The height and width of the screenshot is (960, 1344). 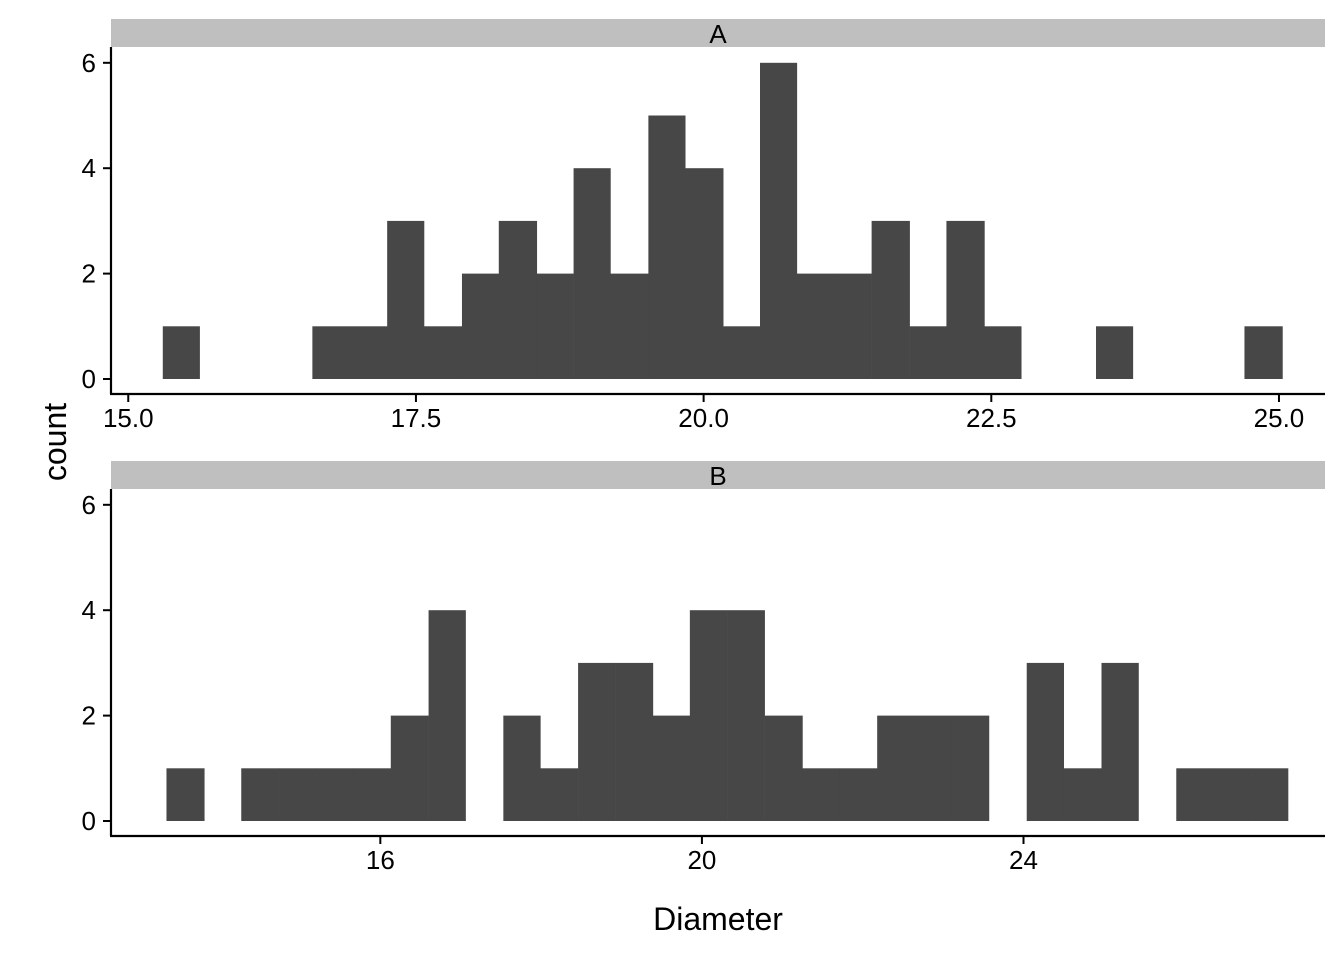 I want to click on facet-strip-label: A, so click(x=718, y=34).